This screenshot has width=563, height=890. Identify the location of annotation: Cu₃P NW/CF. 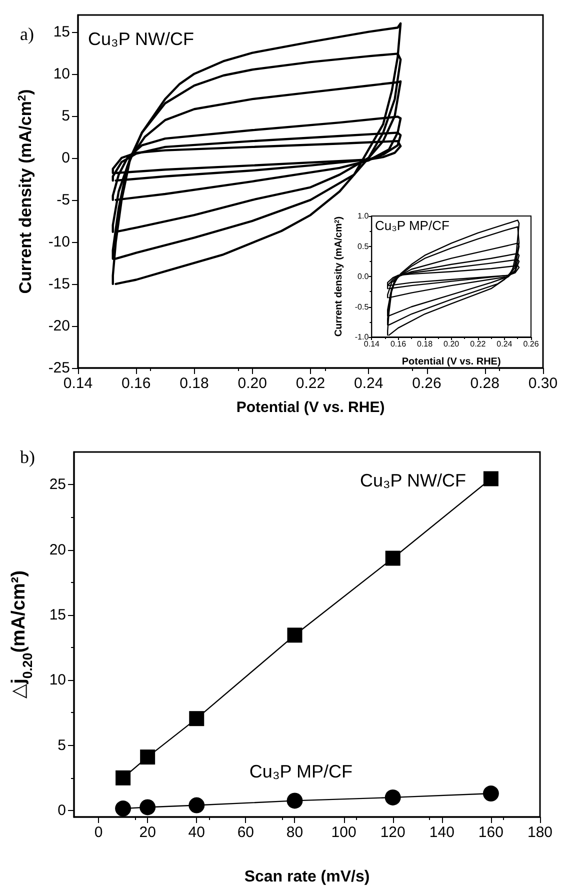
(141, 39).